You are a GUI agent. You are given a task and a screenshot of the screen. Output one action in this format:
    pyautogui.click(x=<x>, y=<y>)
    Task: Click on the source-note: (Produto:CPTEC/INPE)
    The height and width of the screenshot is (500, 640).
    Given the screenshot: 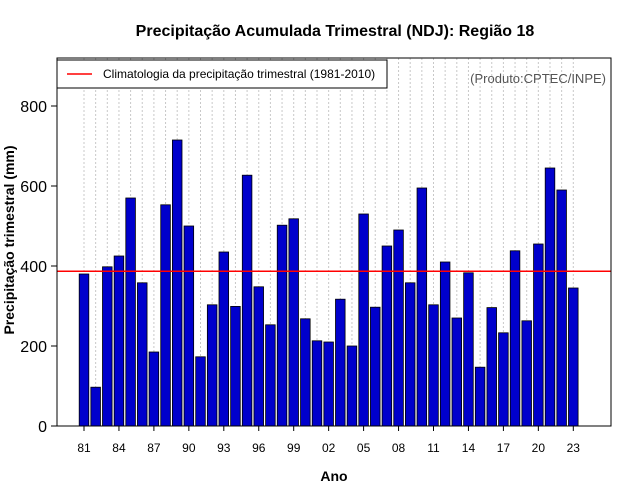 What is the action you would take?
    pyautogui.click(x=538, y=78)
    